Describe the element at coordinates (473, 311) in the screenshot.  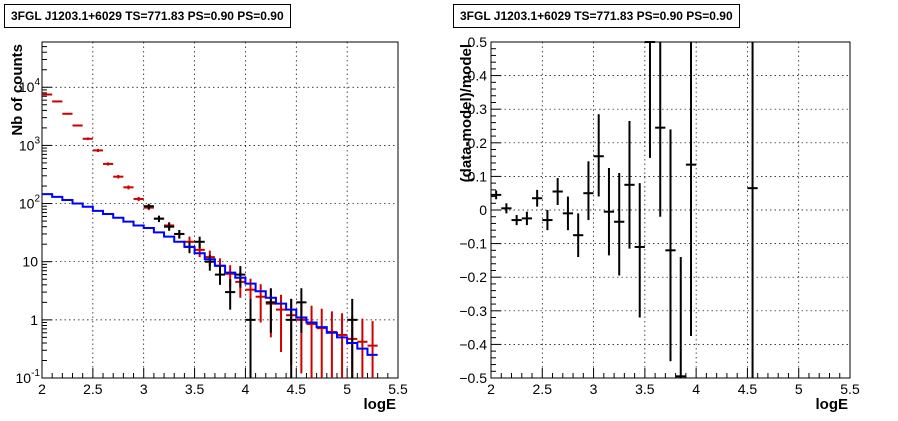
I see `y-tick-label: −0.3` at that location.